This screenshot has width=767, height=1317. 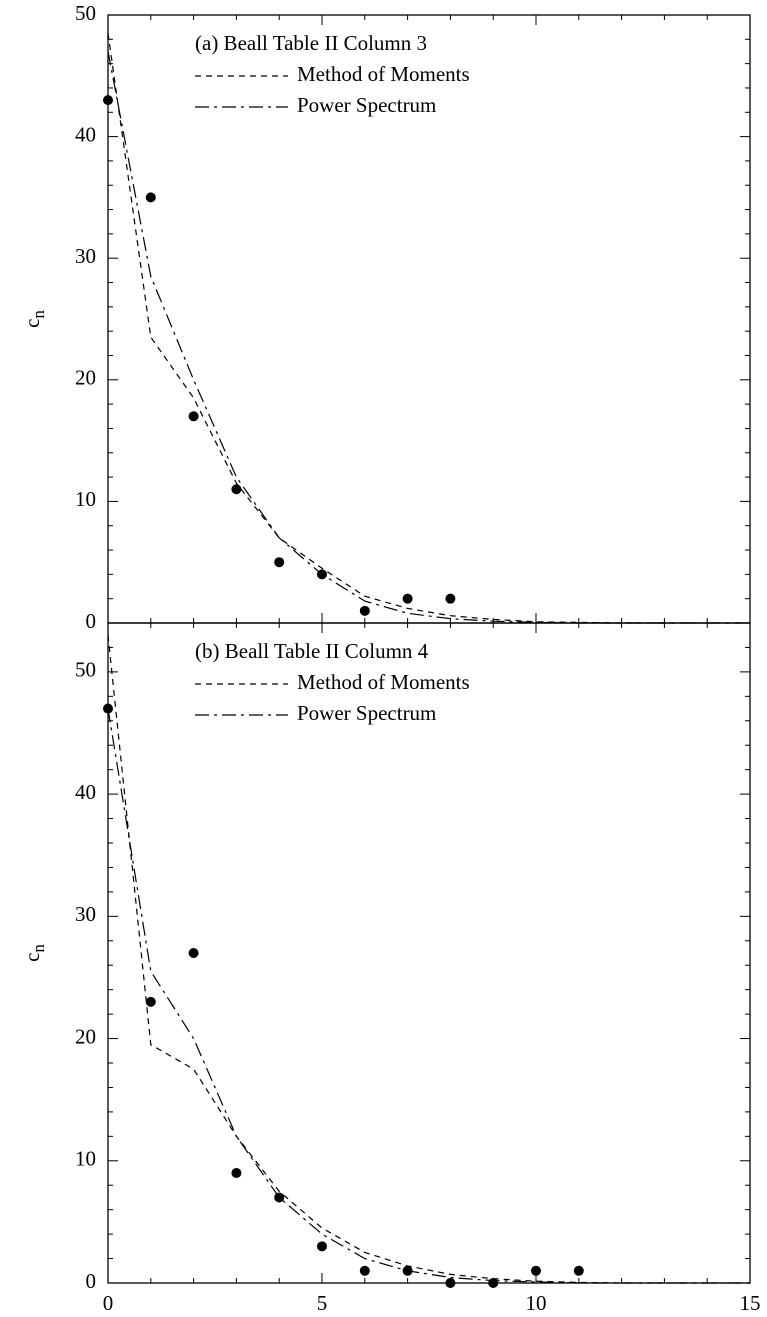 I want to click on x-tick-label: 5, so click(x=322, y=1303).